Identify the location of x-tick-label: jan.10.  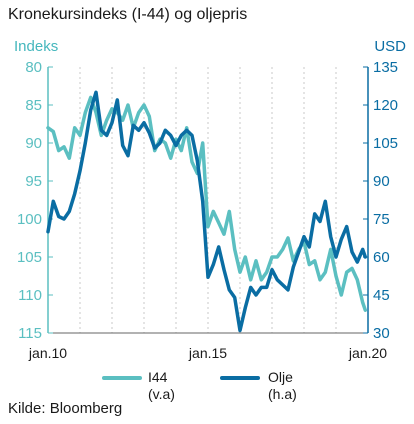
(47, 353).